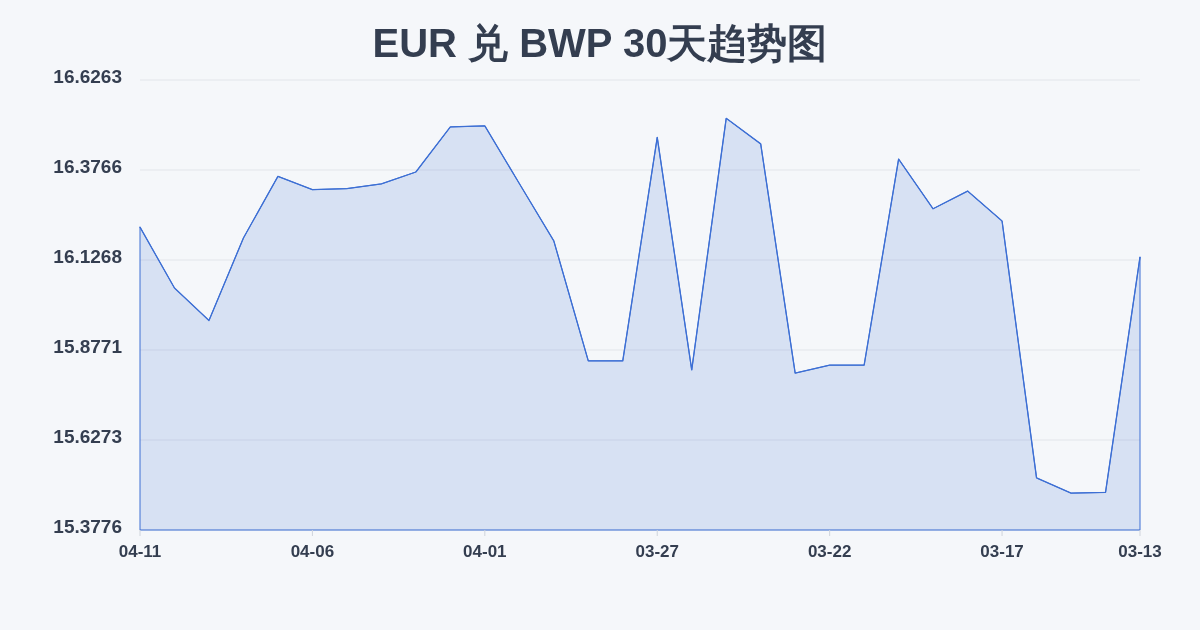  Describe the element at coordinates (87, 437) in the screenshot. I see `y-tick-label: 15.6273` at that location.